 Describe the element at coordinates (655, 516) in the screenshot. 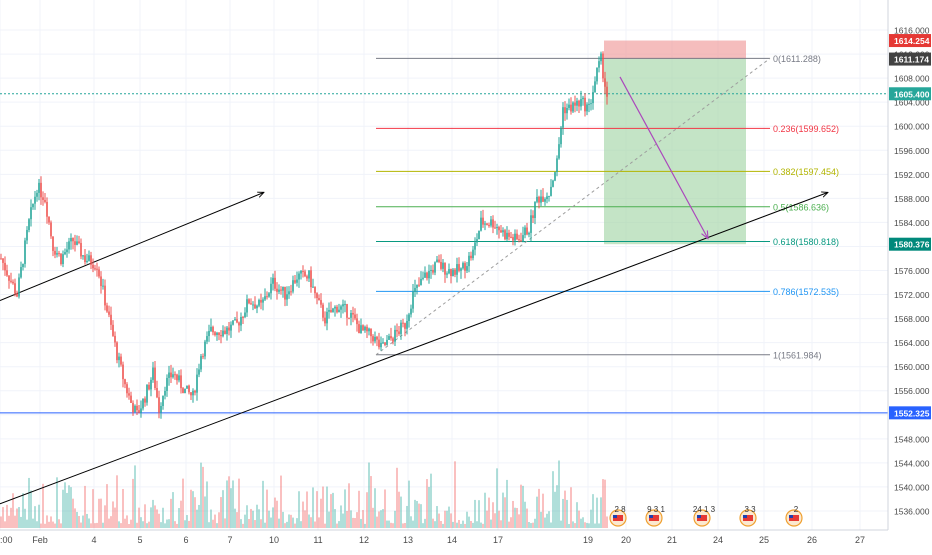

I see `event-flag-icon: 9 3 1` at that location.